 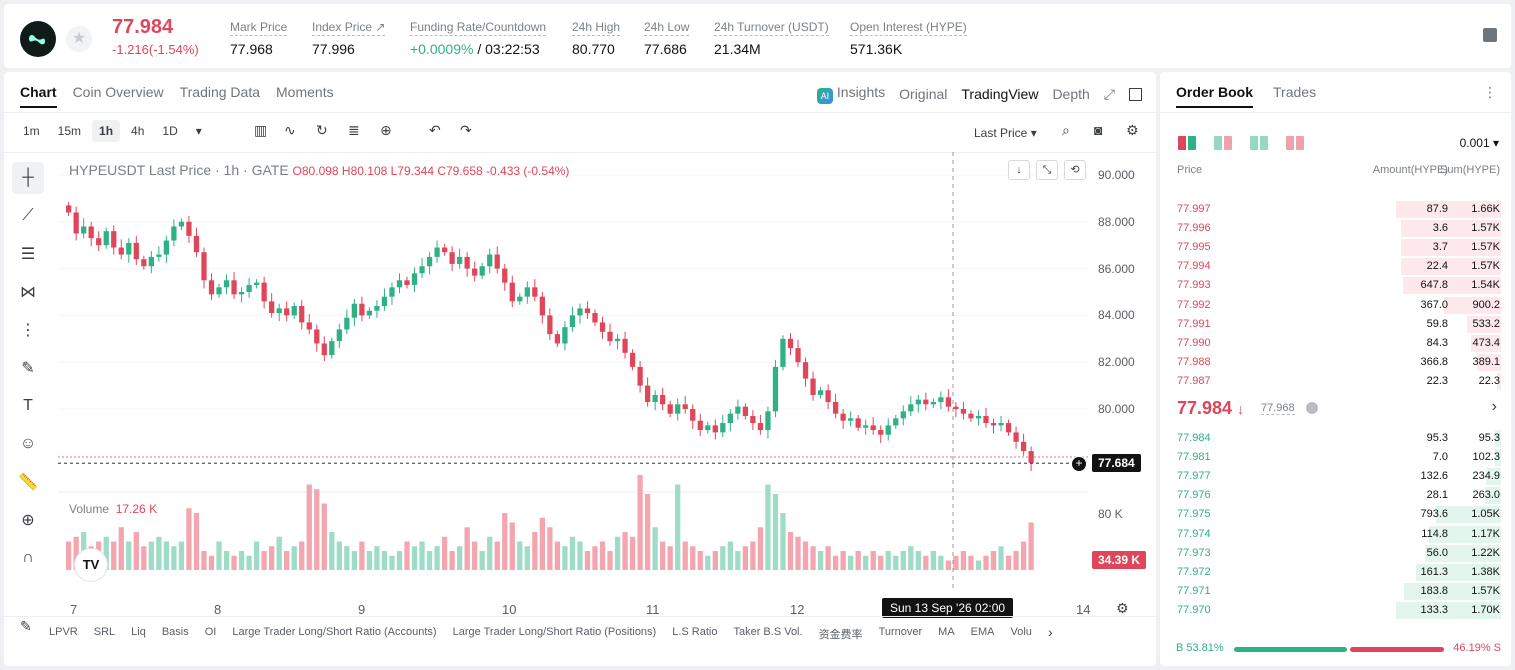 I want to click on timeframe-15m: 15m, so click(x=69, y=131).